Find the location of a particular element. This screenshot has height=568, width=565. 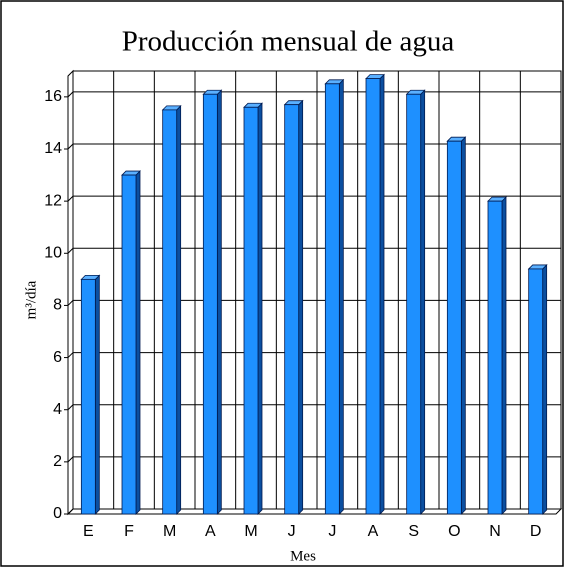

x-tick-label: S is located at coordinates (413, 531).